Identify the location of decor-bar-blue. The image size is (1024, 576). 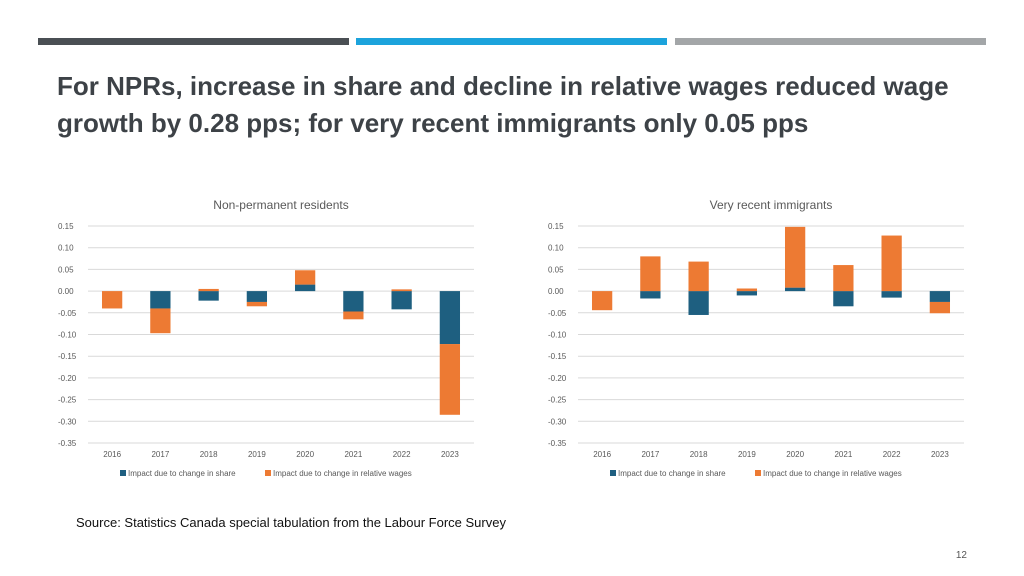
(511, 41).